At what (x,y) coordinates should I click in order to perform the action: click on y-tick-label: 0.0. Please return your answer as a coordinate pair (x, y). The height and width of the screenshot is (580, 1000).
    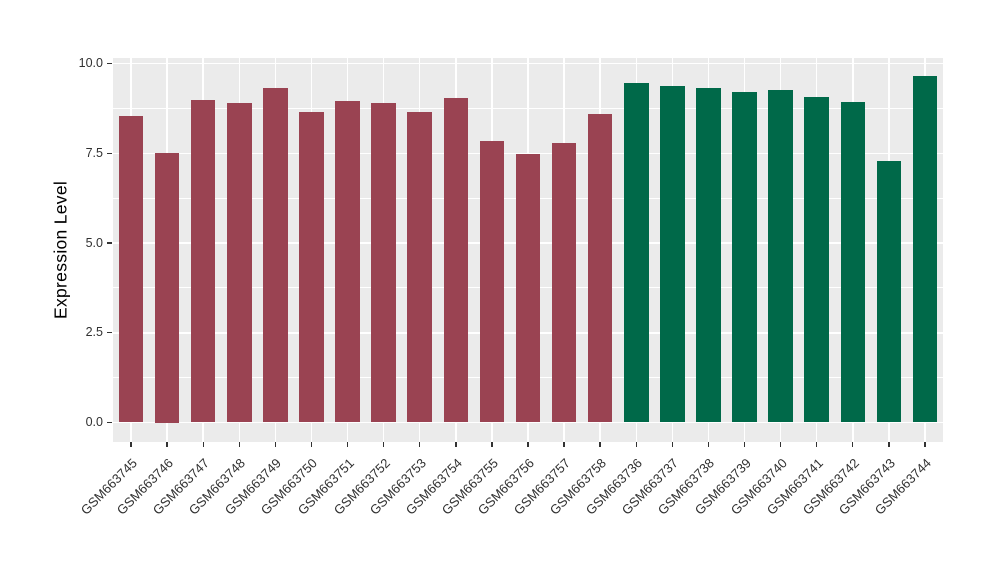
    Looking at the image, I should click on (94, 422).